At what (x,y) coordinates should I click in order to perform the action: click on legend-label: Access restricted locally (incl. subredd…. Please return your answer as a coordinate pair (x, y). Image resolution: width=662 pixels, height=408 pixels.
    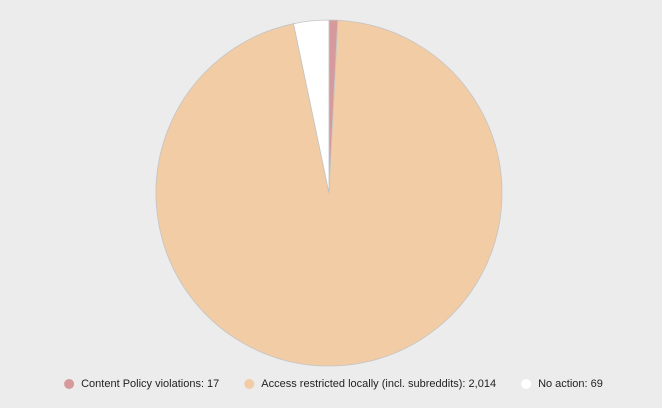
    Looking at the image, I should click on (378, 384).